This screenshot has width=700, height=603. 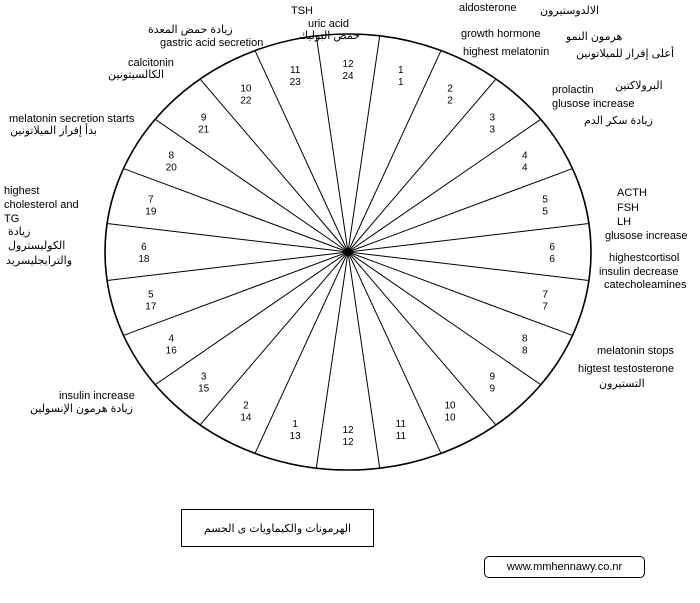 What do you see at coordinates (450, 418) in the screenshot?
I see `hour-label-outer: 10` at bounding box center [450, 418].